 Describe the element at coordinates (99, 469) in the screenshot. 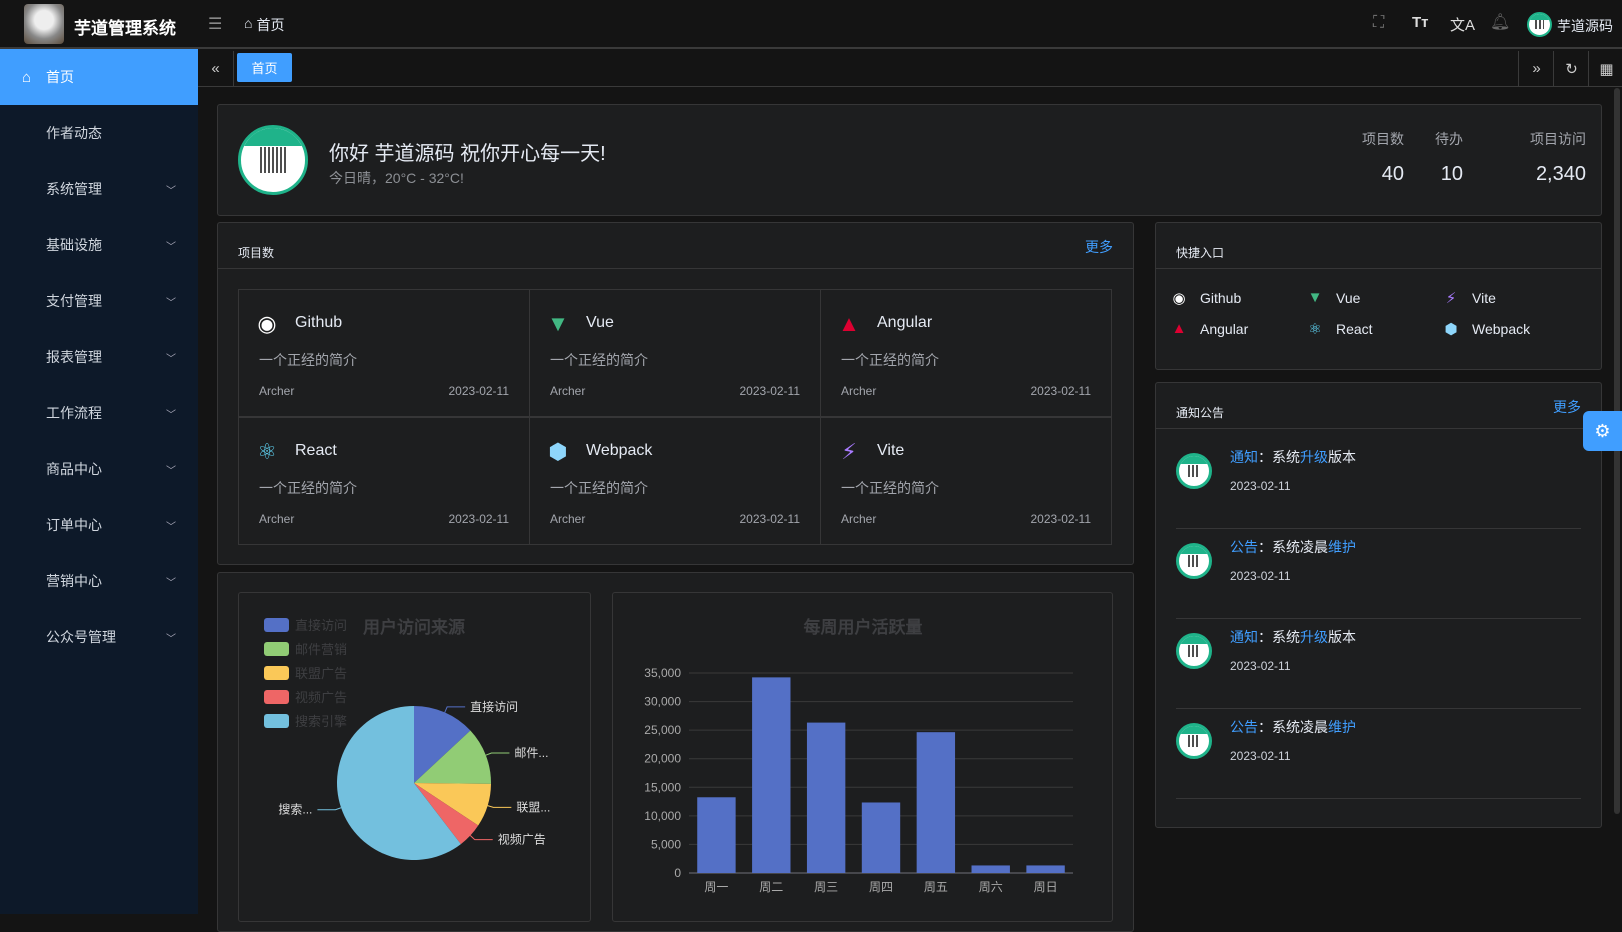

I see `sidebar-item: 商品中心 ﹀` at that location.